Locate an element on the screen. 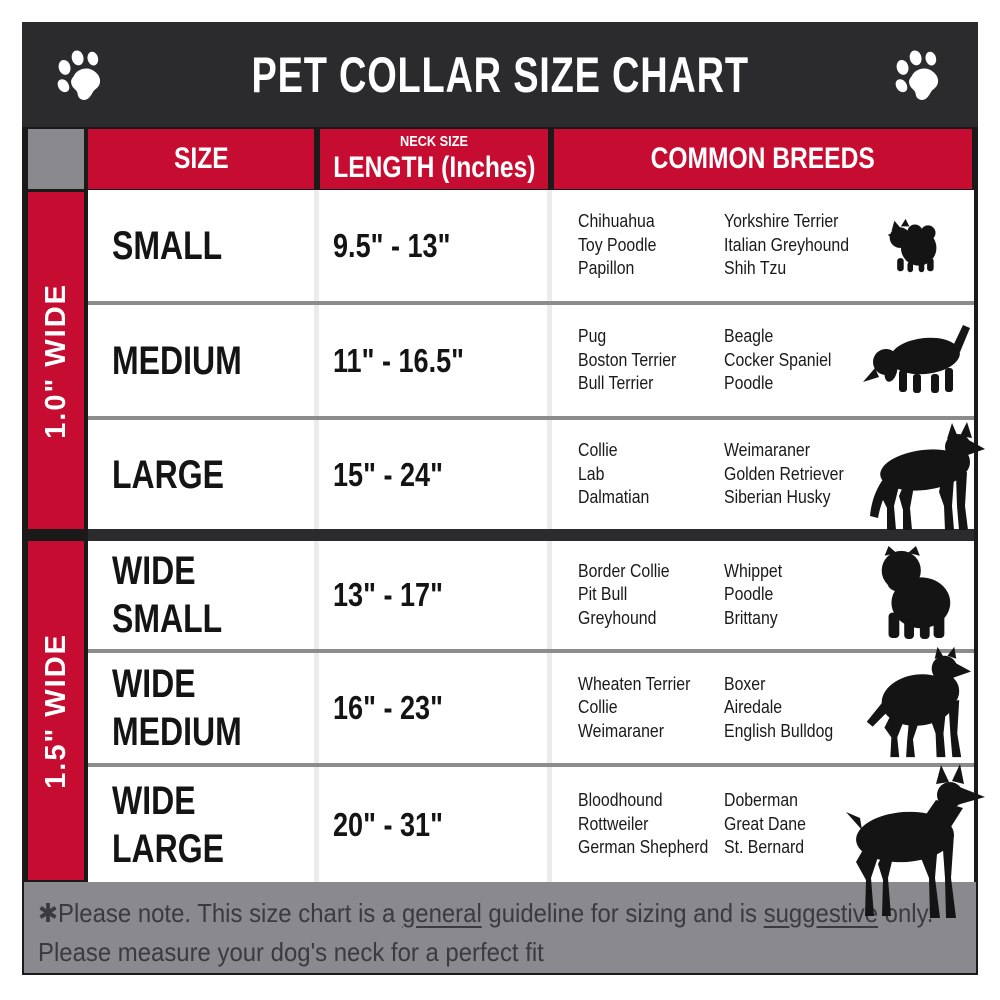  page-title: PET COLLAR SIZE CHART is located at coordinates (500, 74).